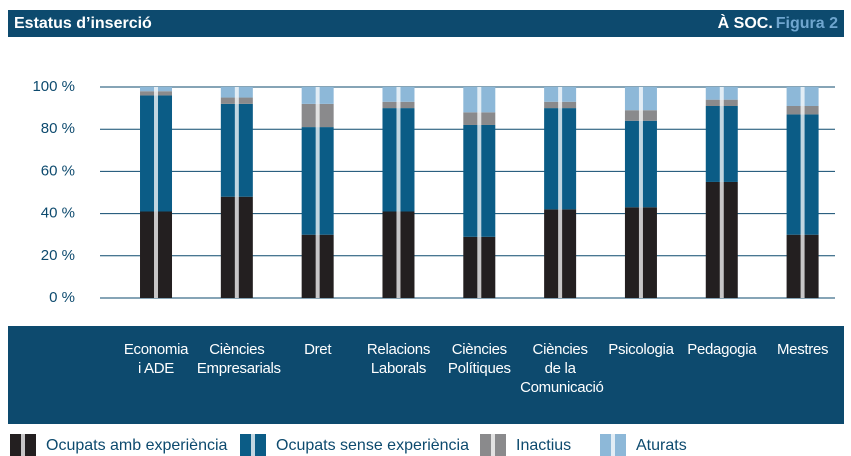 This screenshot has width=851, height=456. Describe the element at coordinates (562, 368) in the screenshot. I see `x-tick-label: Ciències de la Comunicació` at that location.